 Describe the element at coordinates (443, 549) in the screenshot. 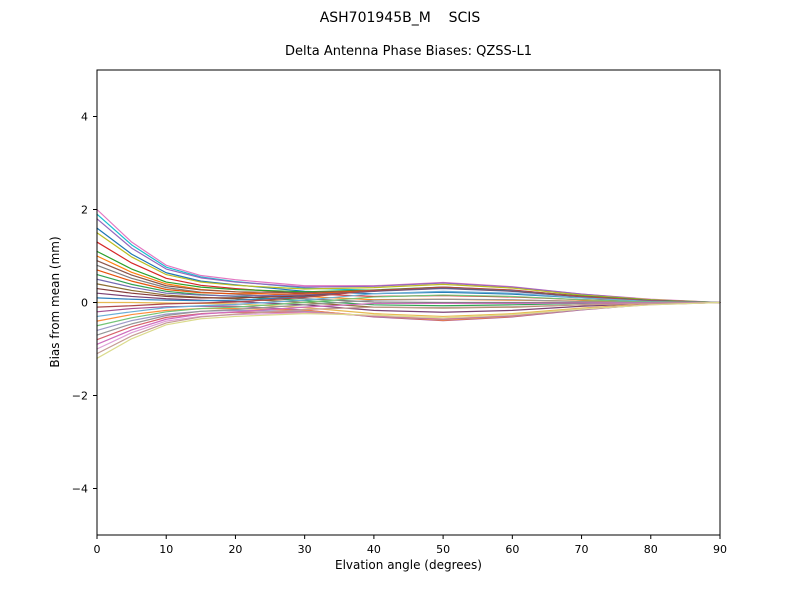

I see `x-tick-label: 50` at that location.